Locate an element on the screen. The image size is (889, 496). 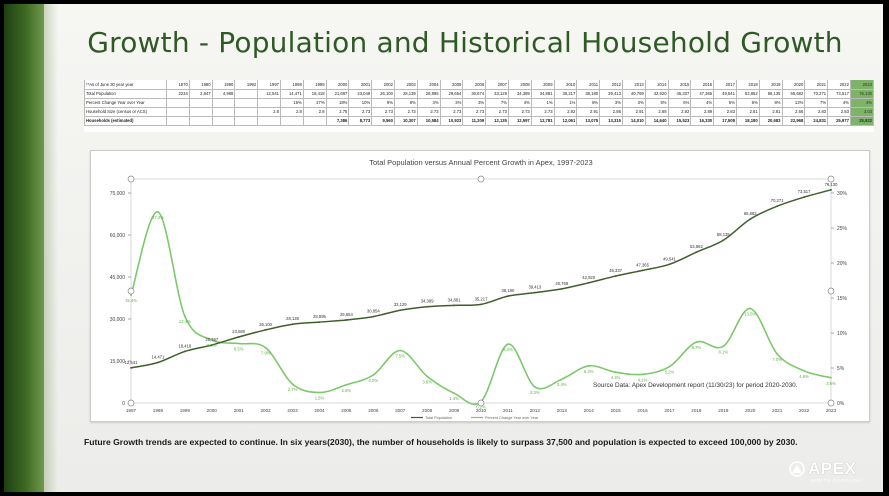
x-axis-tick-label: 2020 is located at coordinates (750, 410).